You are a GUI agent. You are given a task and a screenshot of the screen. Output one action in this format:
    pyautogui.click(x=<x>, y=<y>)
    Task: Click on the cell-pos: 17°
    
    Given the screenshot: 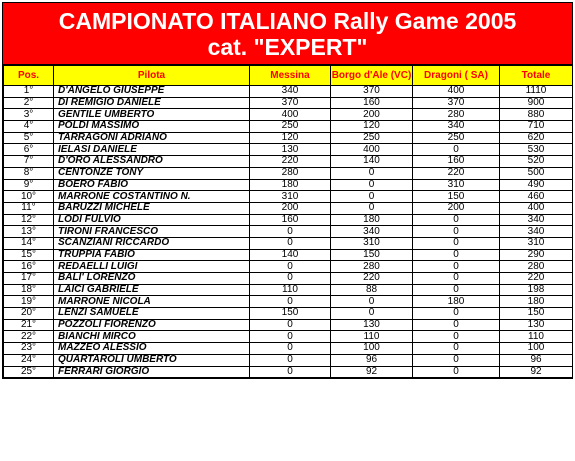 What is the action you would take?
    pyautogui.click(x=28, y=278)
    